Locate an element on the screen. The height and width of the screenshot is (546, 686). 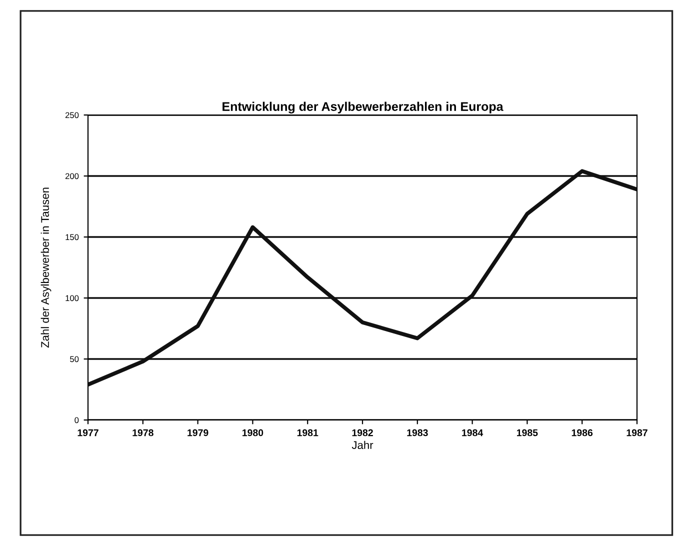
x-tick-label: 1984 is located at coordinates (473, 432).